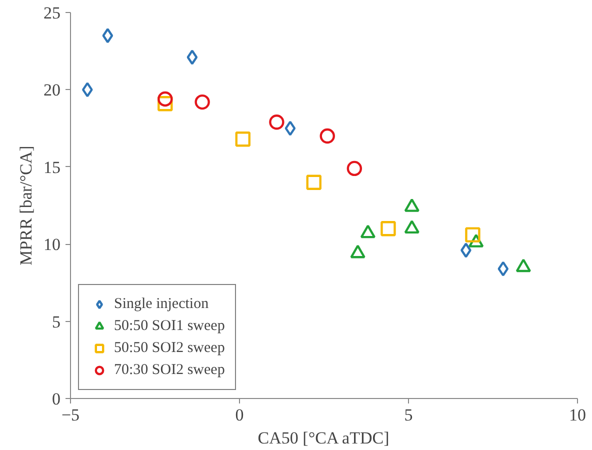 The width and height of the screenshot is (592, 450). I want to click on y-tick-label: 0, so click(56, 399).